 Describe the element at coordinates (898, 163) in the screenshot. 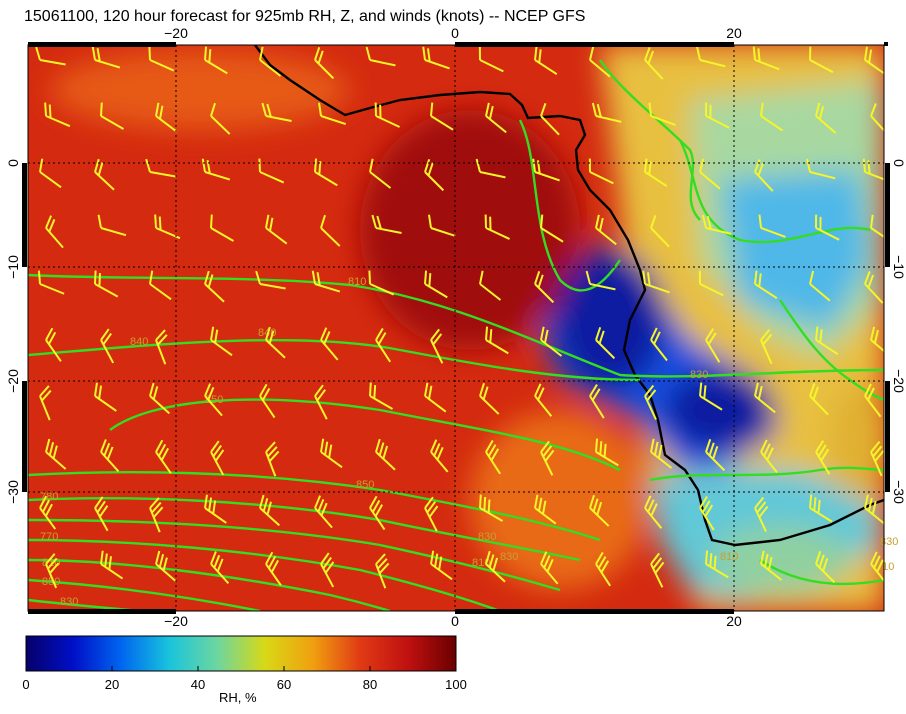

I see `y-tick-right-1: 0` at that location.